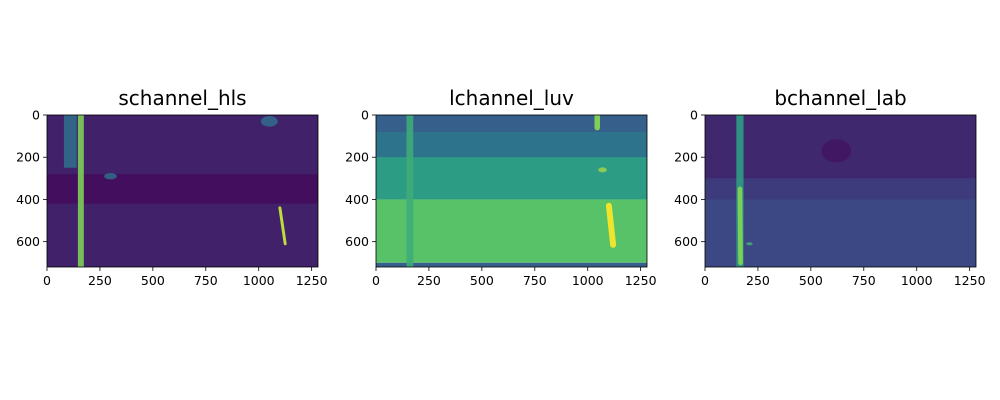 Image resolution: width=1000 pixels, height=400 pixels. I want to click on subplot-title: schannel_hls, so click(182, 98).